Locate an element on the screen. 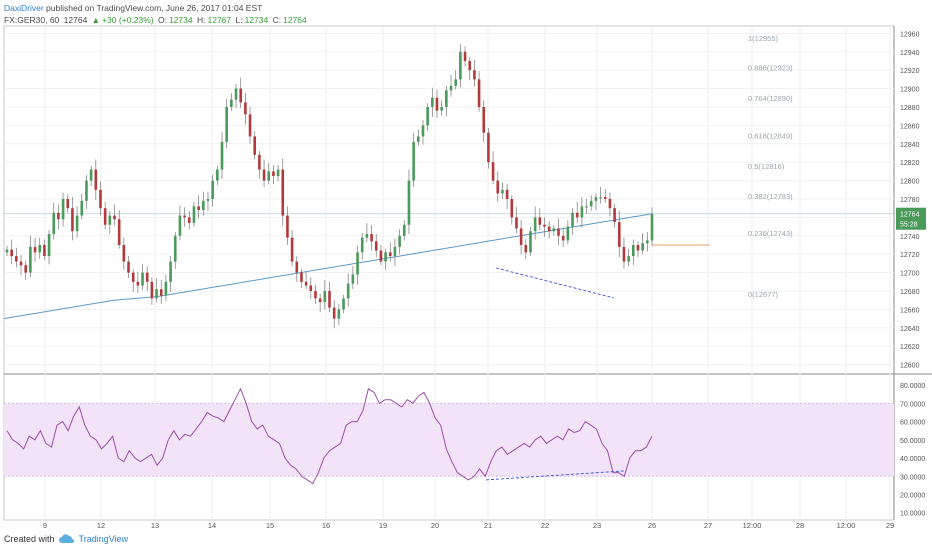  fib-level-label: 0.886(12923) is located at coordinates (770, 67).